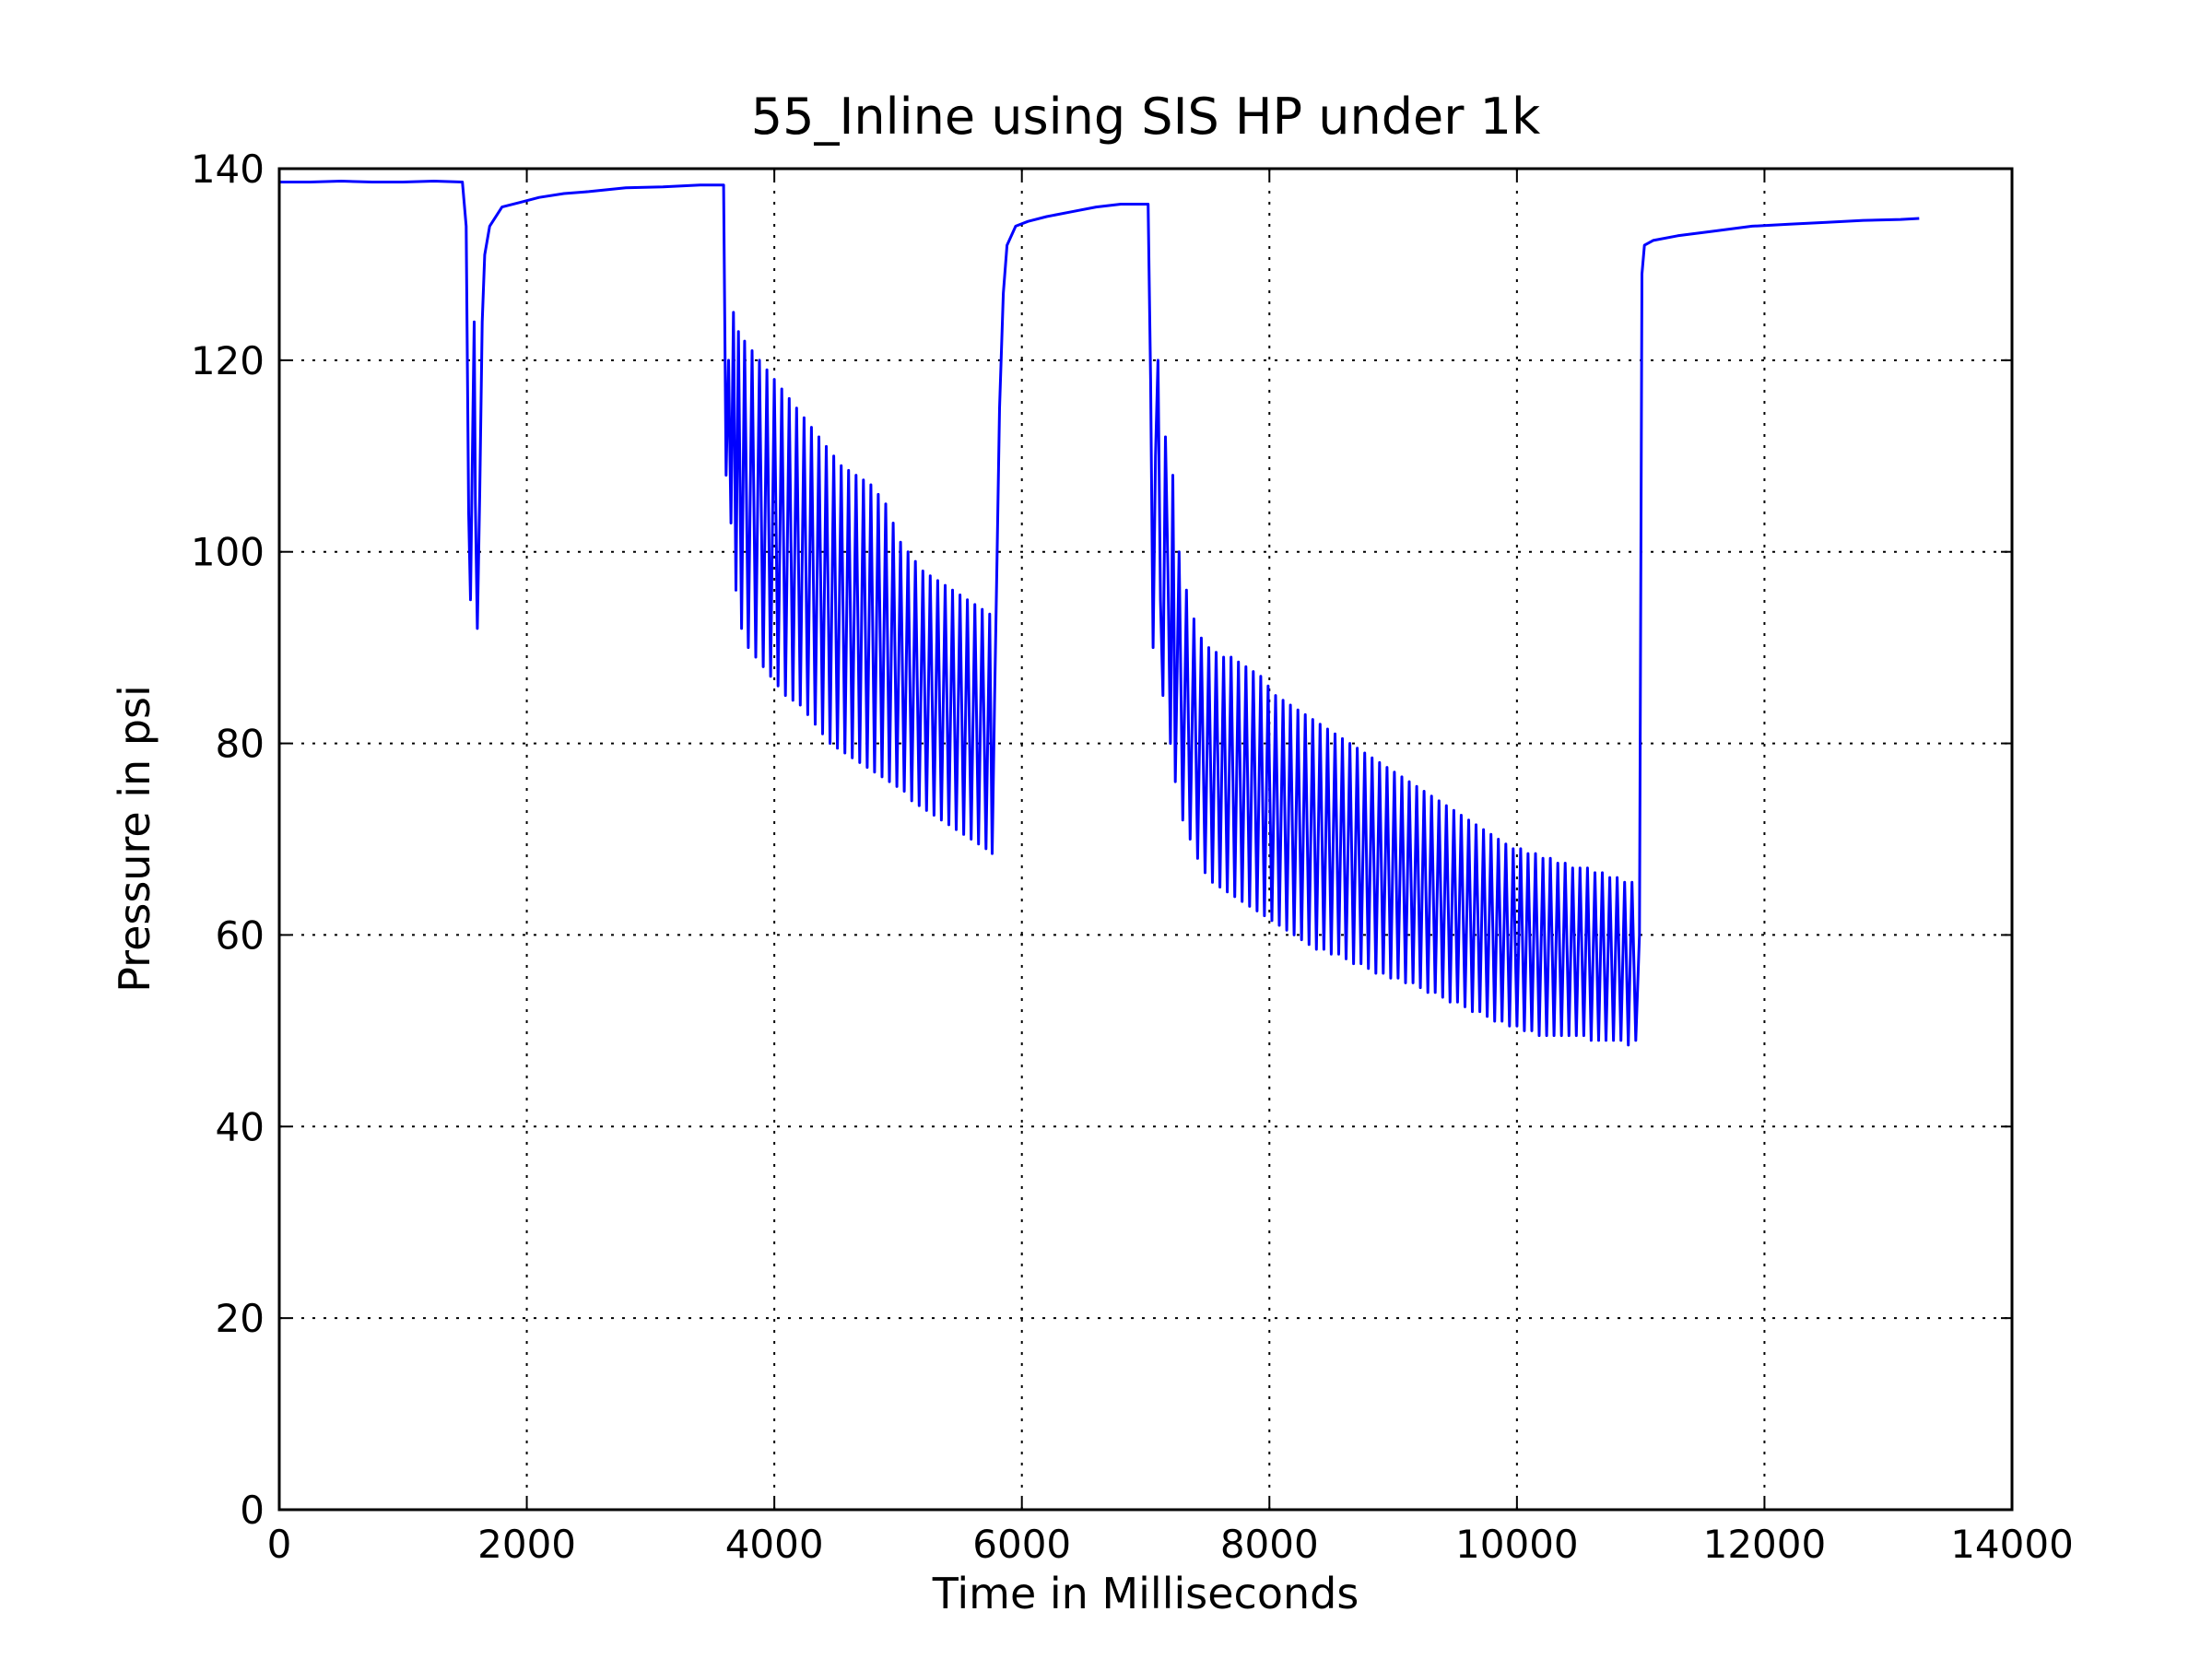 The image size is (2212, 1659). Describe the element at coordinates (228, 360) in the screenshot. I see `y-tick-label: 120` at that location.